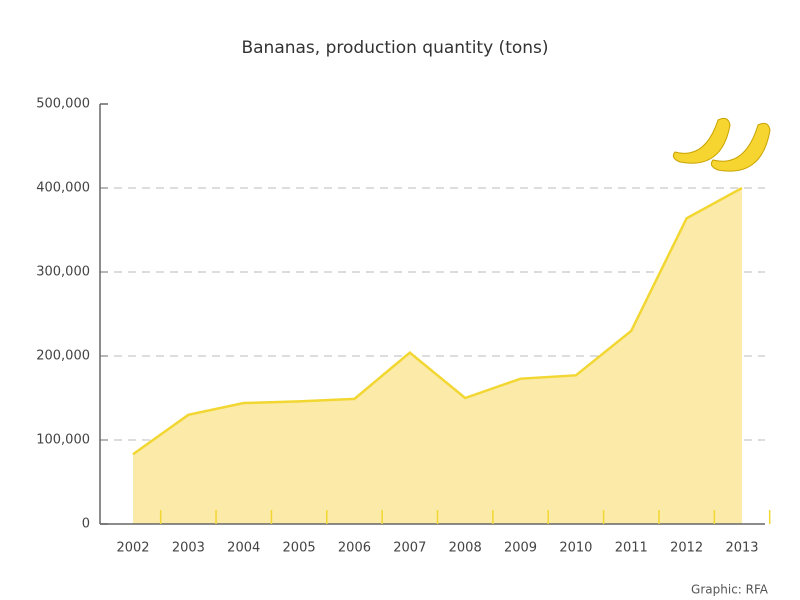 The image size is (800, 600). Describe the element at coordinates (409, 548) in the screenshot. I see `x-tick-label: 2007` at that location.